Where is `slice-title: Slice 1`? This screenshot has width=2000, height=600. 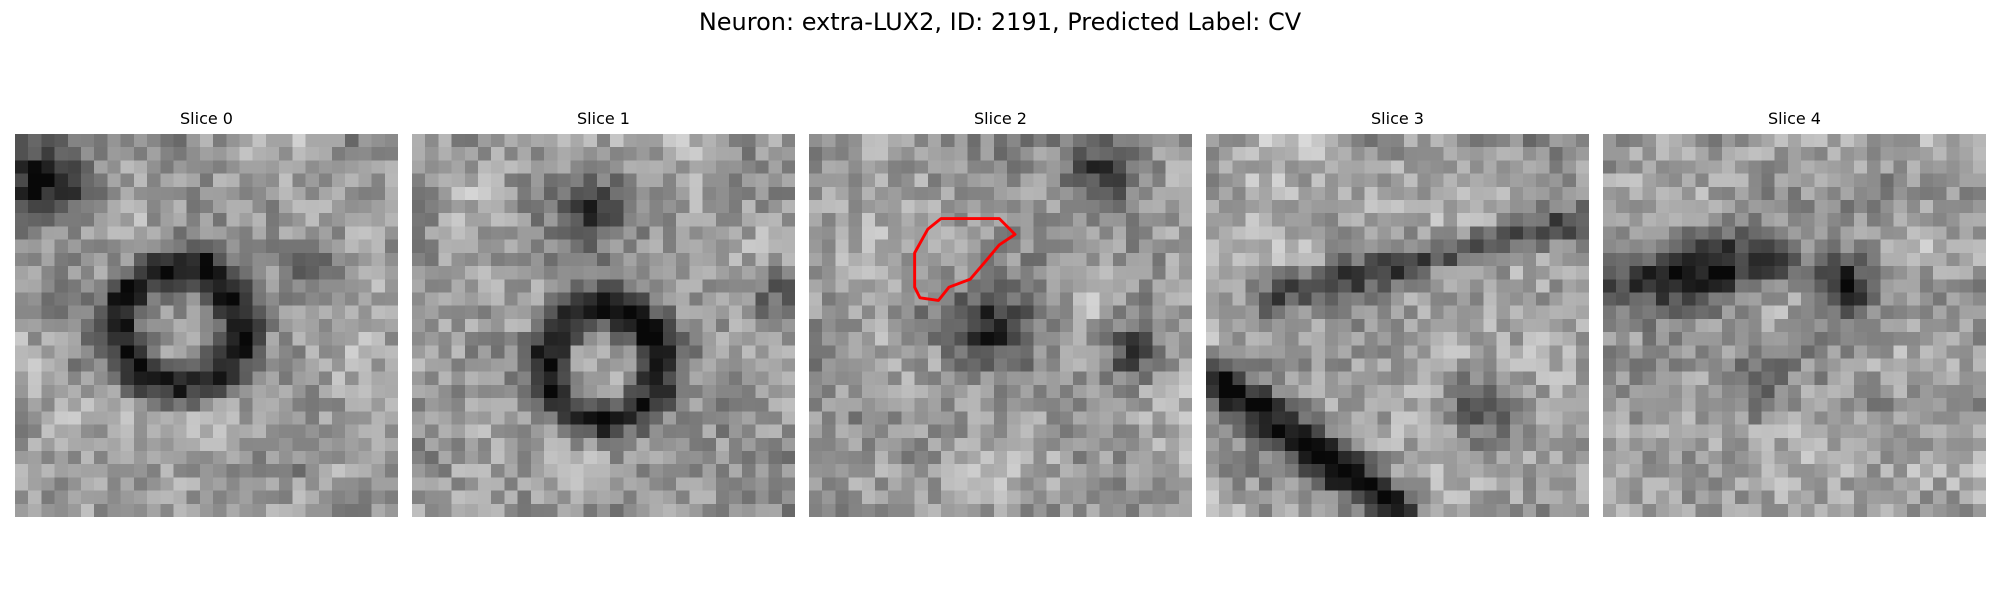 slice-title: Slice 1 is located at coordinates (603, 118).